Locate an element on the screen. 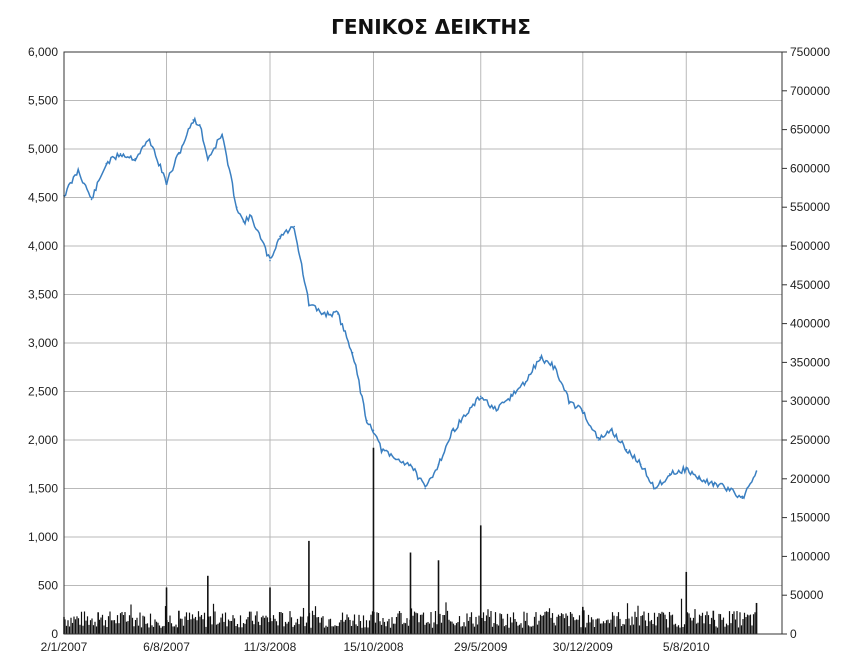  y-left-tick-label: 6,000 is located at coordinates (43, 52).